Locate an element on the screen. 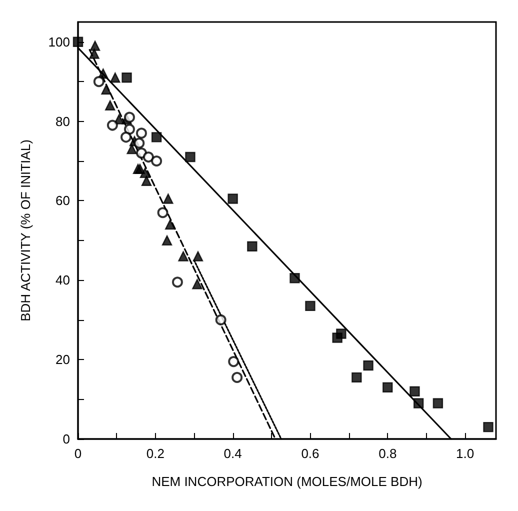 The height and width of the screenshot is (511, 518). y-tick-label: 0 is located at coordinates (66, 439).